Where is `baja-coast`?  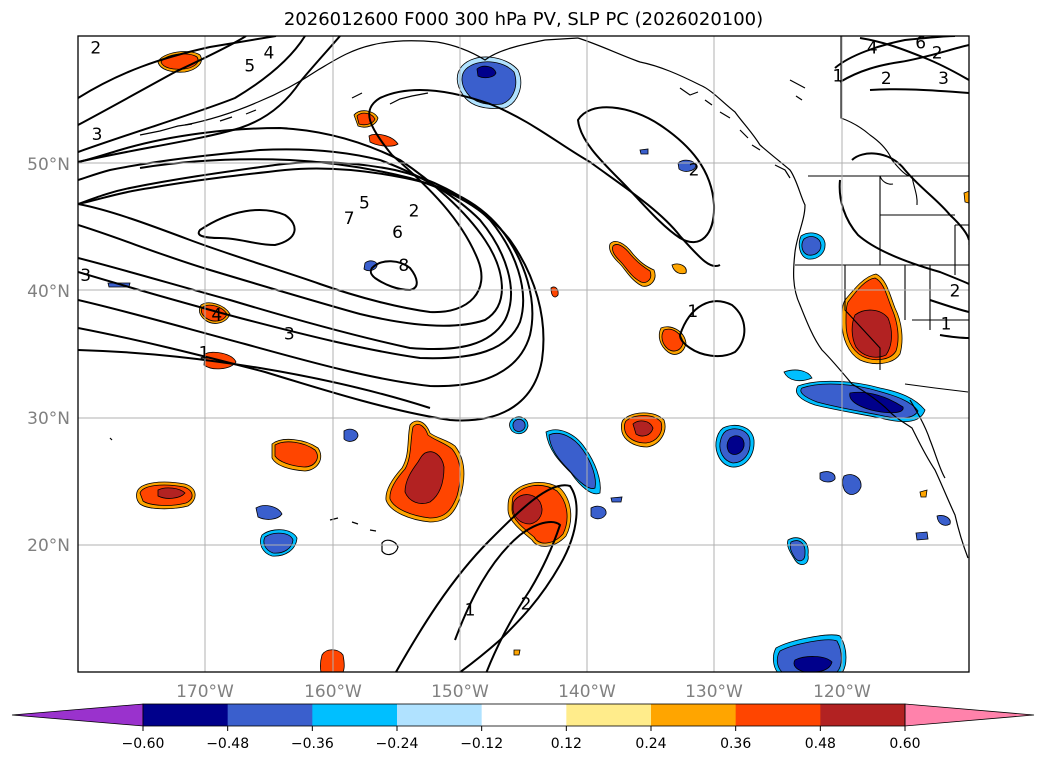 baja-coast is located at coordinates (927, 439).